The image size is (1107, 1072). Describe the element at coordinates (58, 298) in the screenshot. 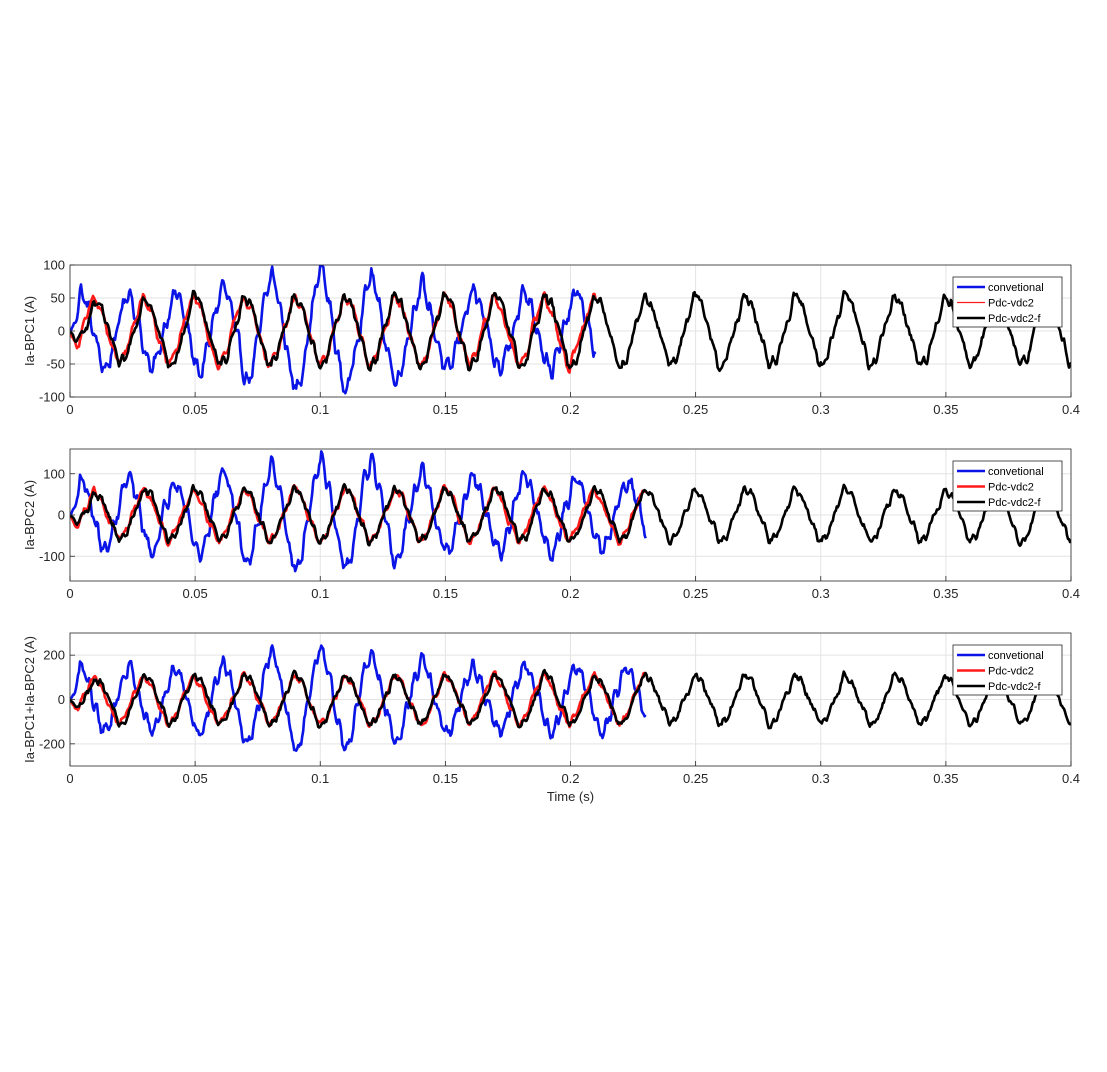

I see `y-tick-label: 50` at that location.